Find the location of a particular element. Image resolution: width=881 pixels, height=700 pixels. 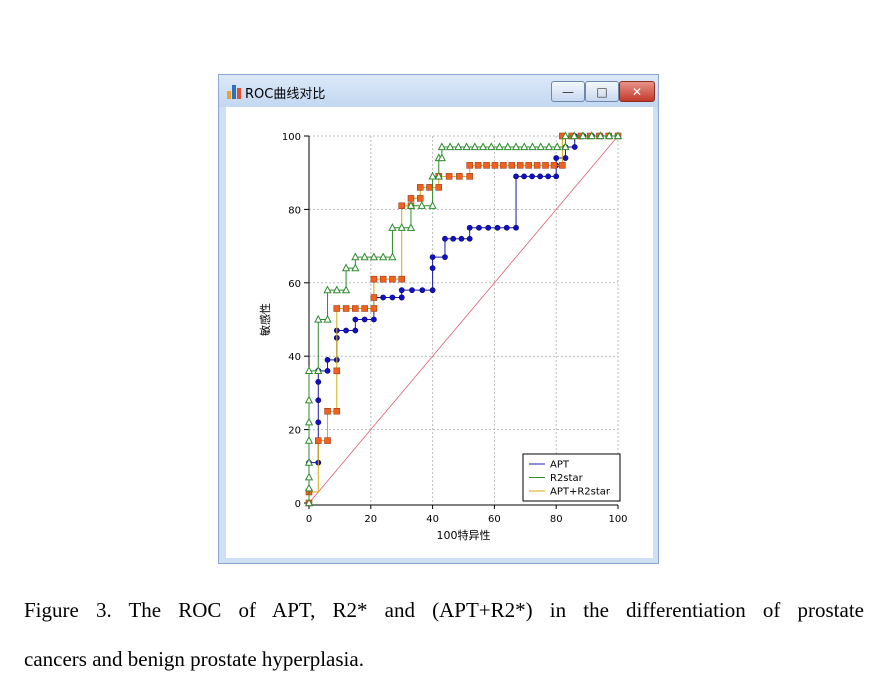

maximize-icon: □ is located at coordinates (602, 91).